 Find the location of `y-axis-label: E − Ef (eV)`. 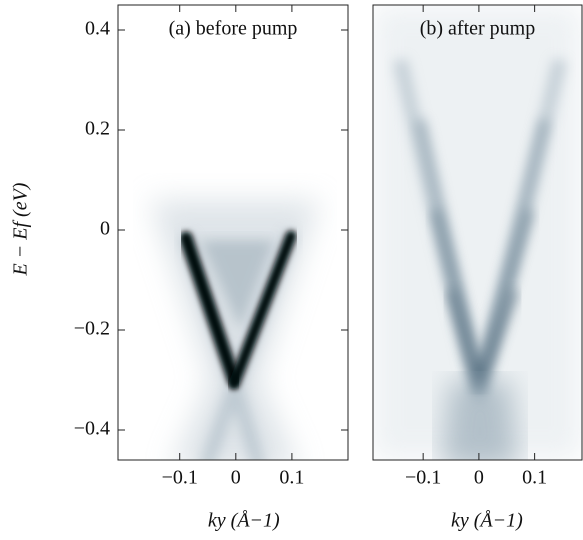

y-axis-label: E − Ef (eV) is located at coordinates (21, 229).